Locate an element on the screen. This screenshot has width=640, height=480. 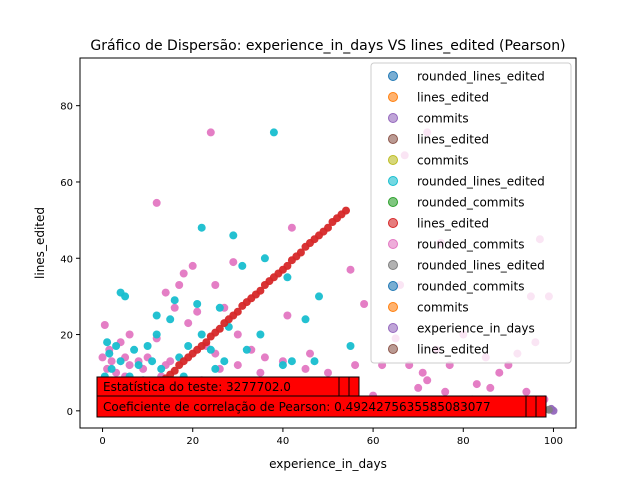
x-tick-label: 80 is located at coordinates (463, 441).